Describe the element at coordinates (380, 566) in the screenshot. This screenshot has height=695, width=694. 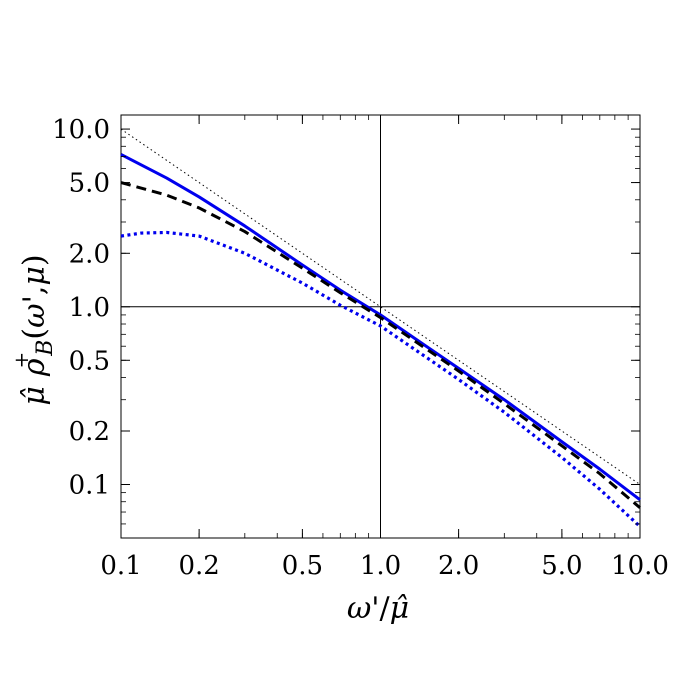
I see `x-tick-label: 1.0` at that location.